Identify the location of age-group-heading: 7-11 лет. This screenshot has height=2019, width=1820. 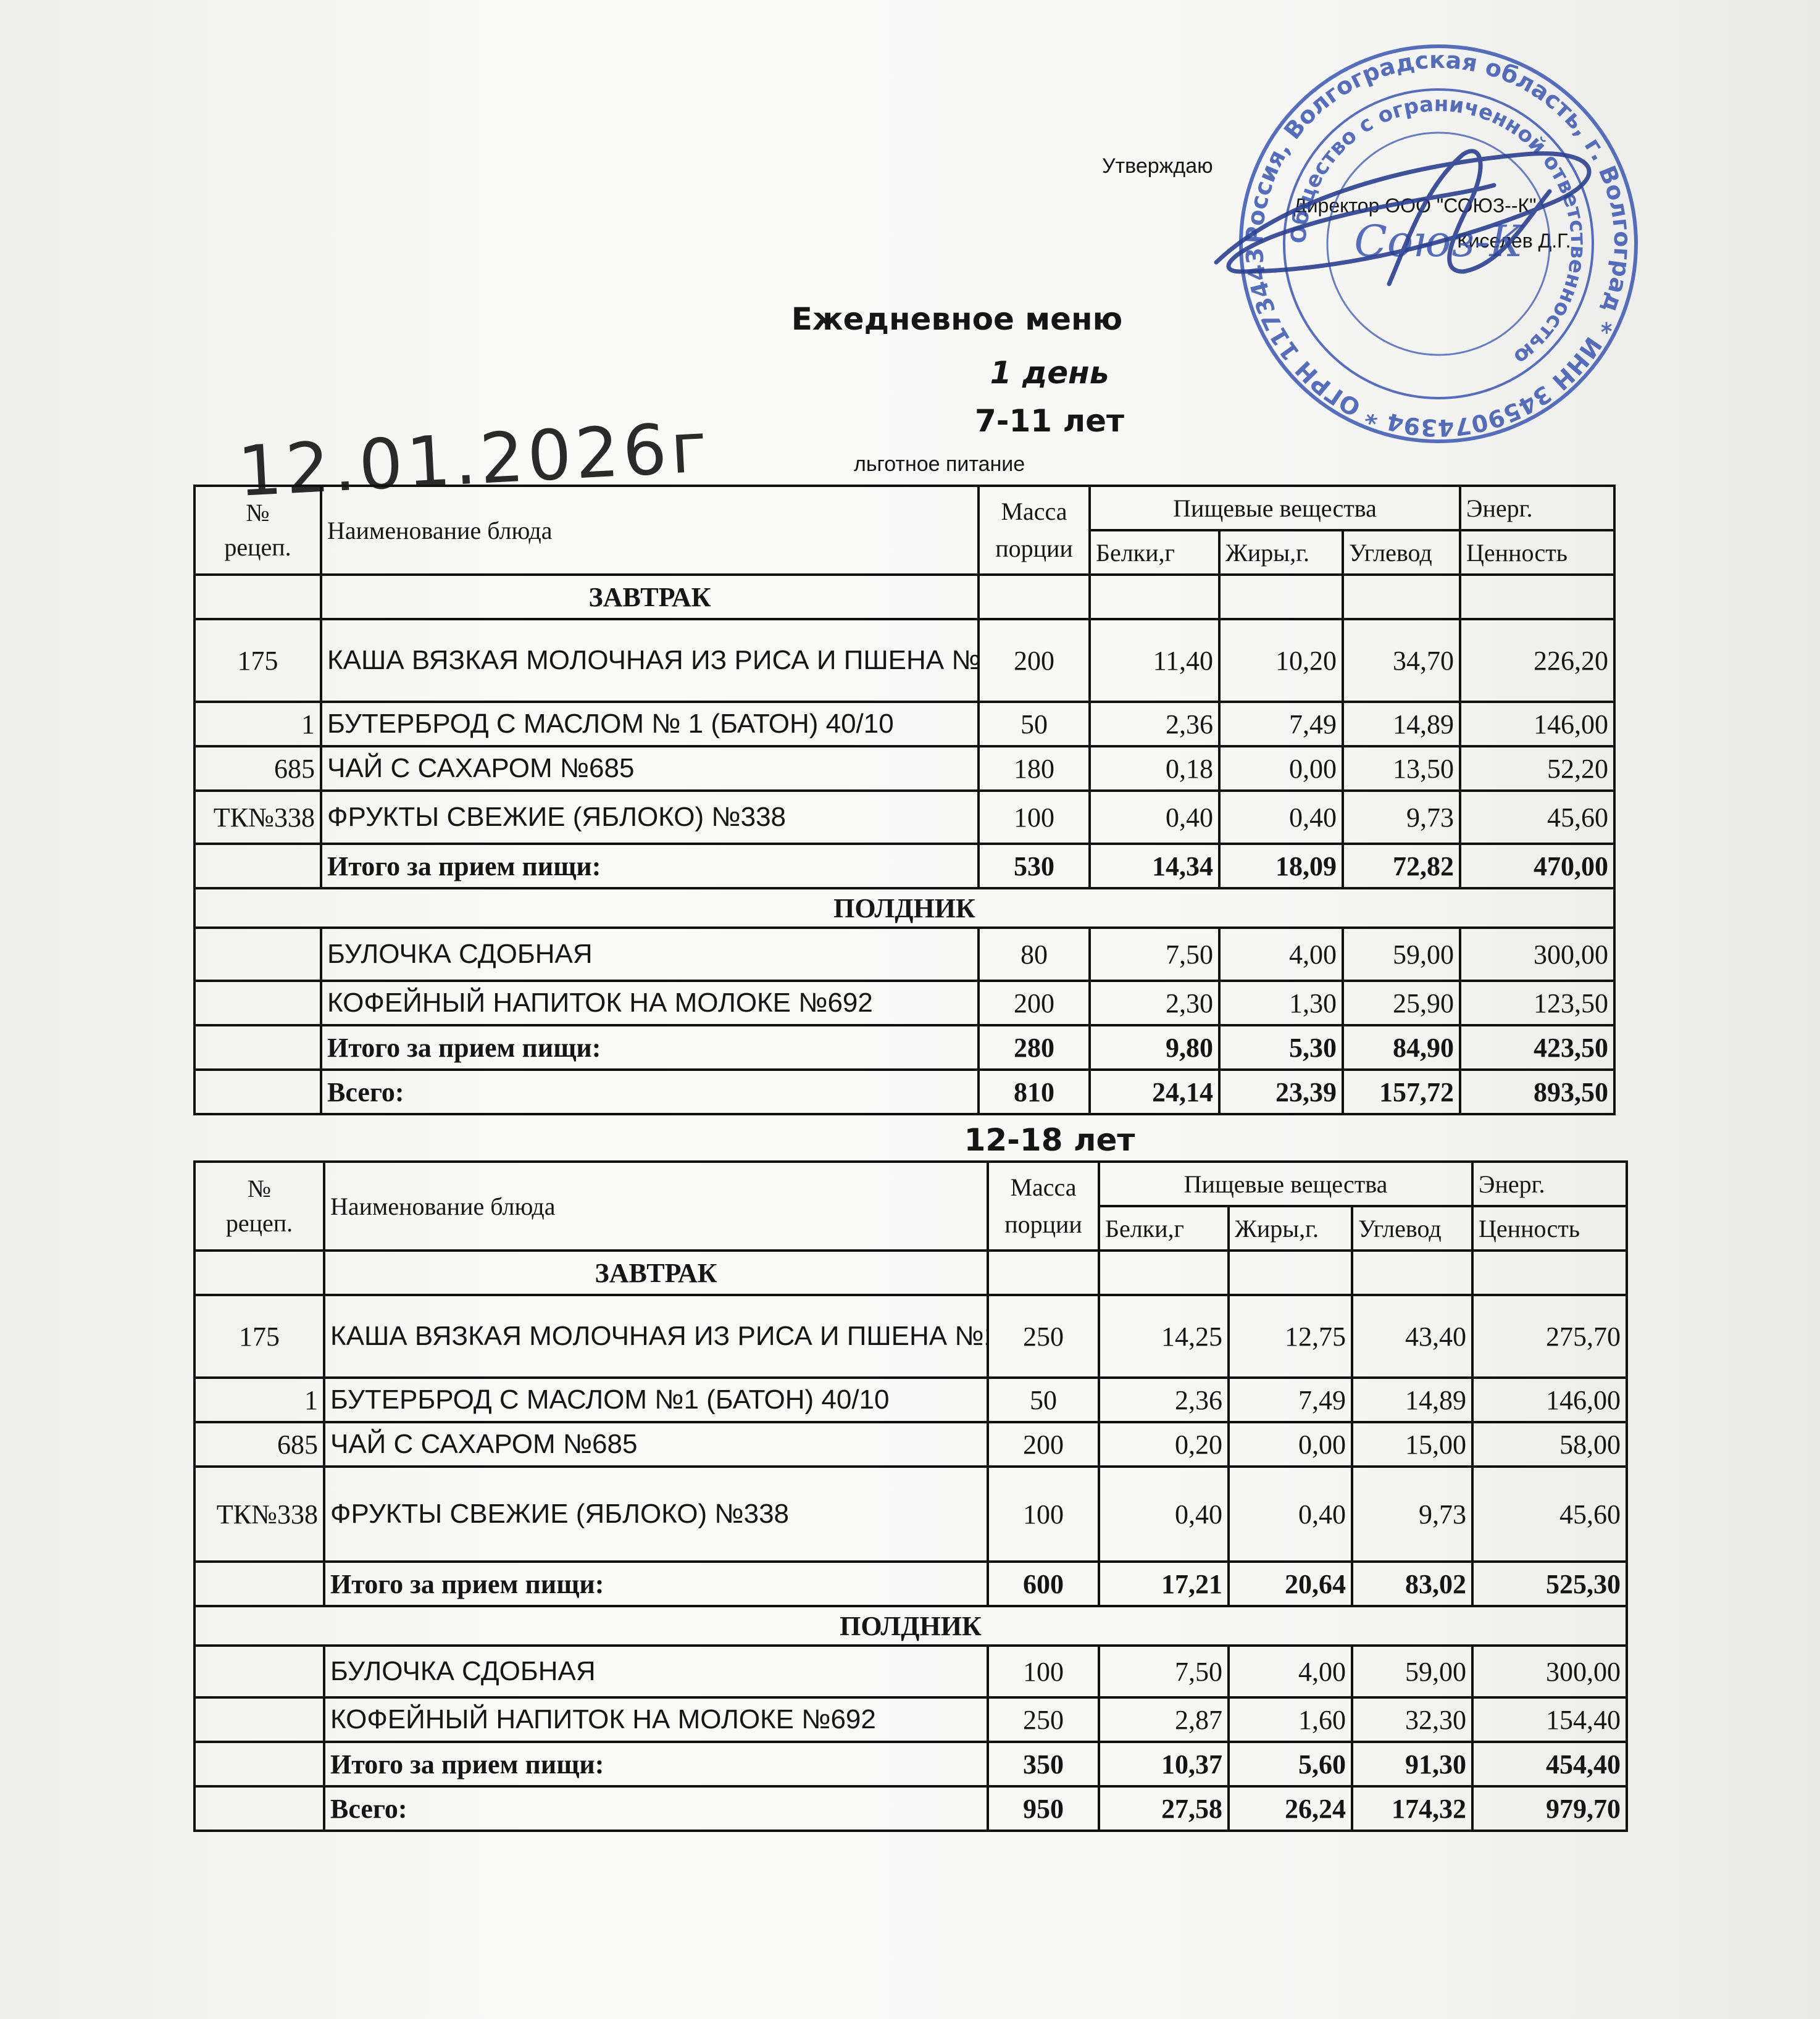
(1049, 421).